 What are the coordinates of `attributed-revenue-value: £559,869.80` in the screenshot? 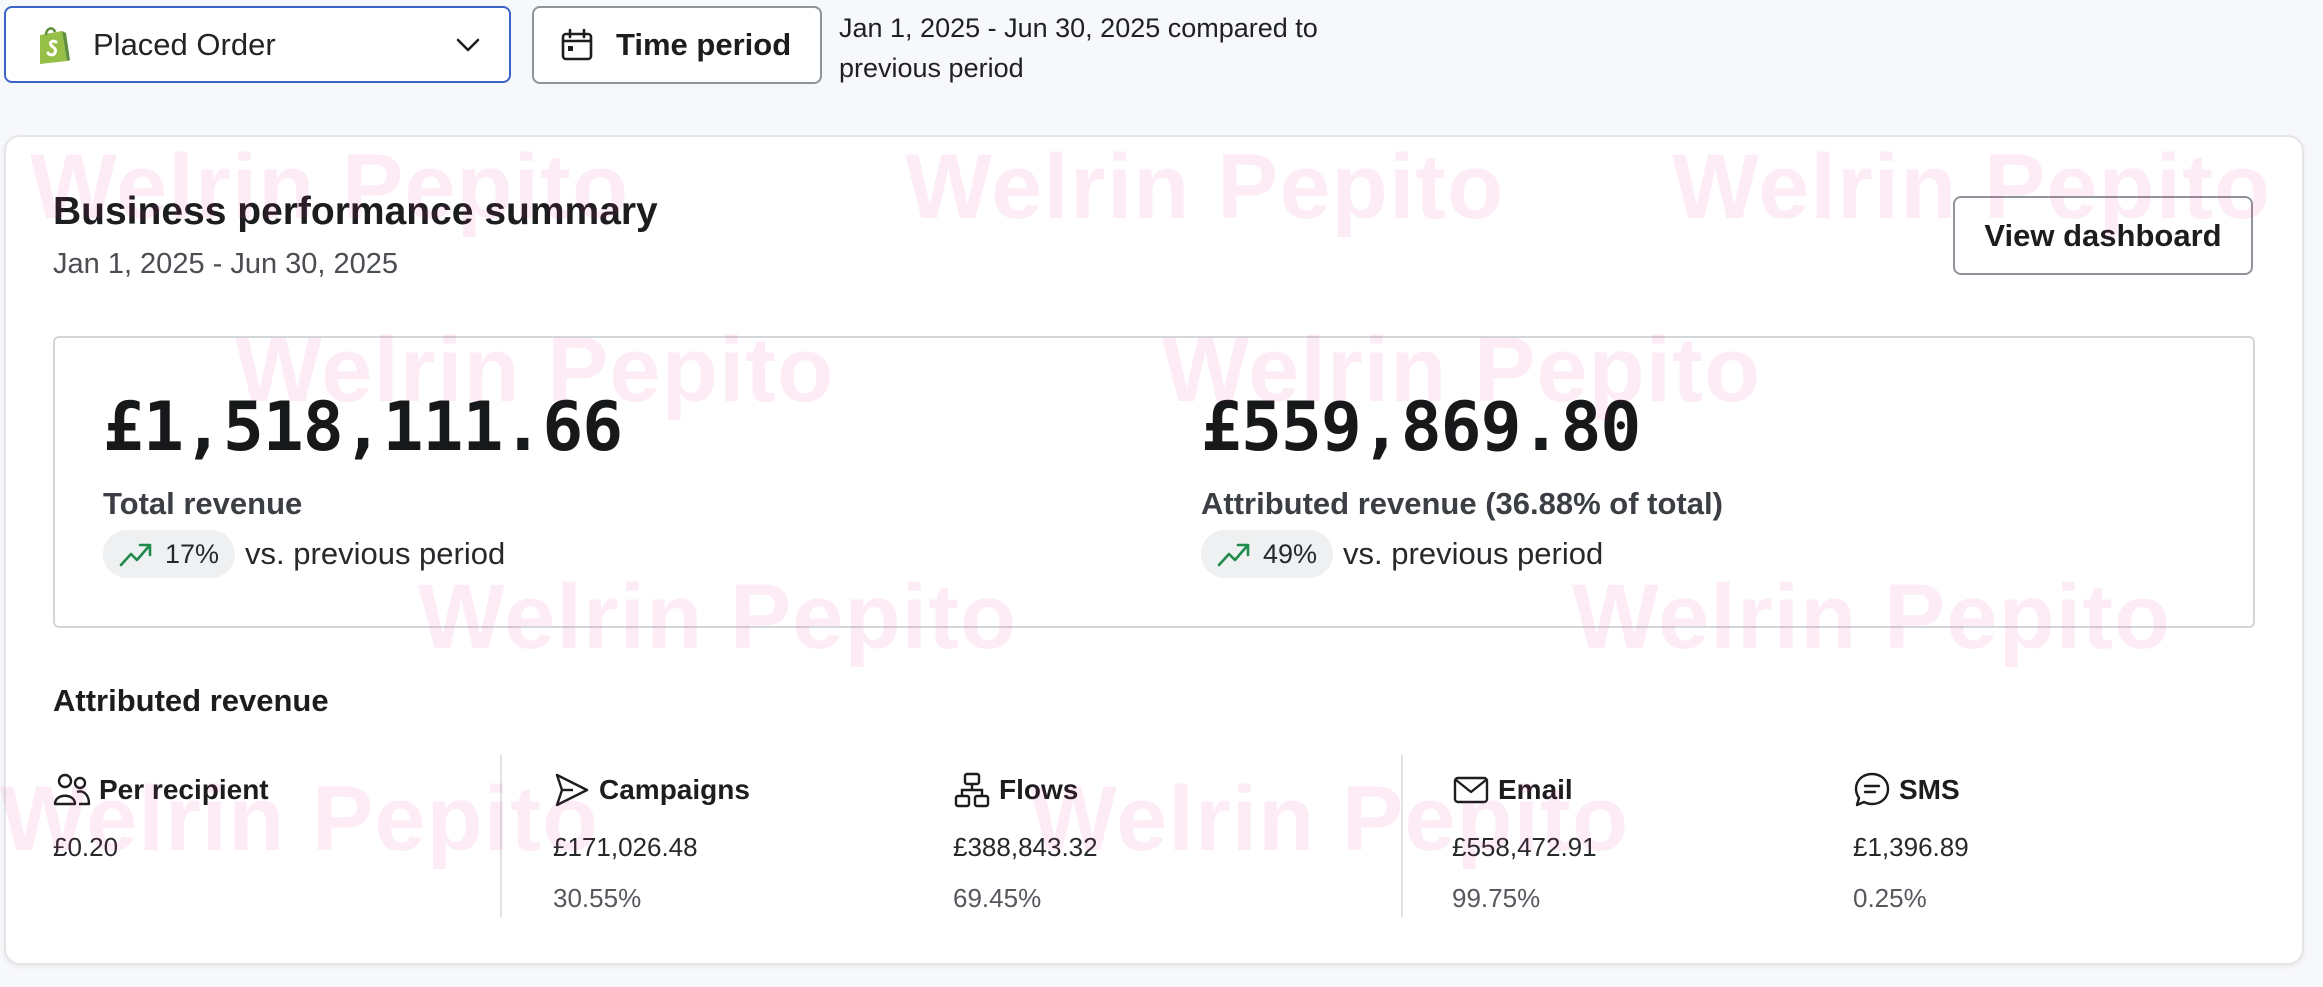 It's located at (1421, 427).